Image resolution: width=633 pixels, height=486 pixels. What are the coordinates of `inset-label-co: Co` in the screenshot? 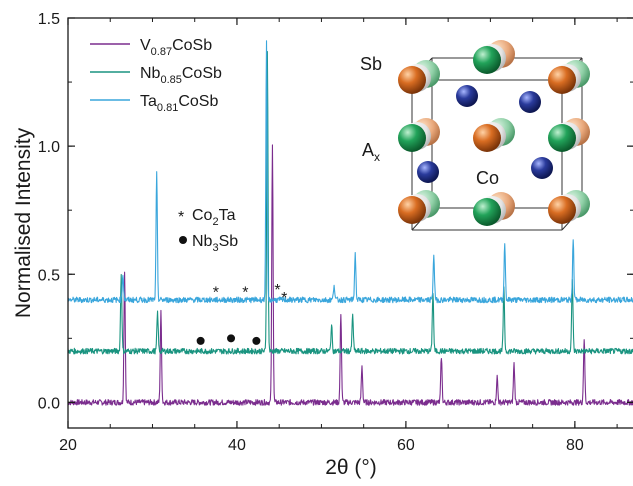 It's located at (487, 178).